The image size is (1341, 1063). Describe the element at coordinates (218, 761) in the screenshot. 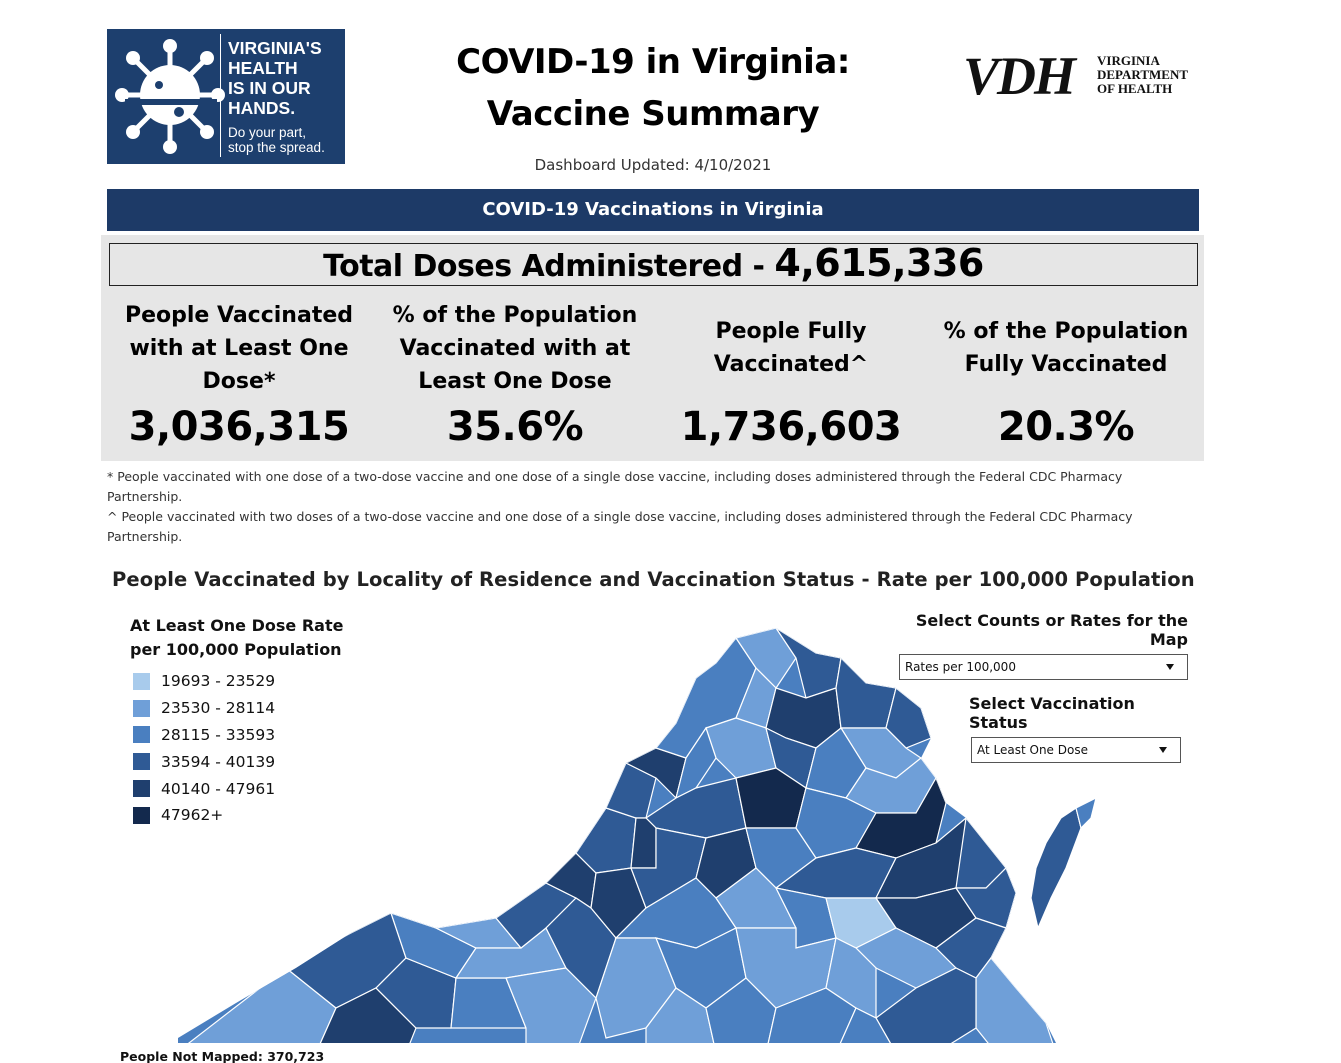

I see `legend-label: 33594 - 40139` at that location.